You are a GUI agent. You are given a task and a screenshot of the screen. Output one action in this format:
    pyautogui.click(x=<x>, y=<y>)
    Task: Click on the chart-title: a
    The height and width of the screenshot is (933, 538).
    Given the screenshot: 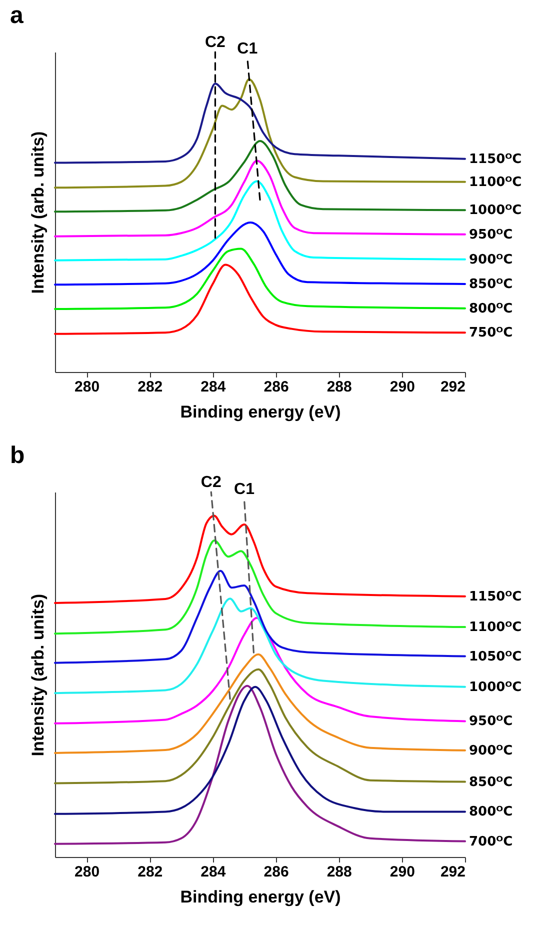 What is the action you would take?
    pyautogui.click(x=17, y=15)
    